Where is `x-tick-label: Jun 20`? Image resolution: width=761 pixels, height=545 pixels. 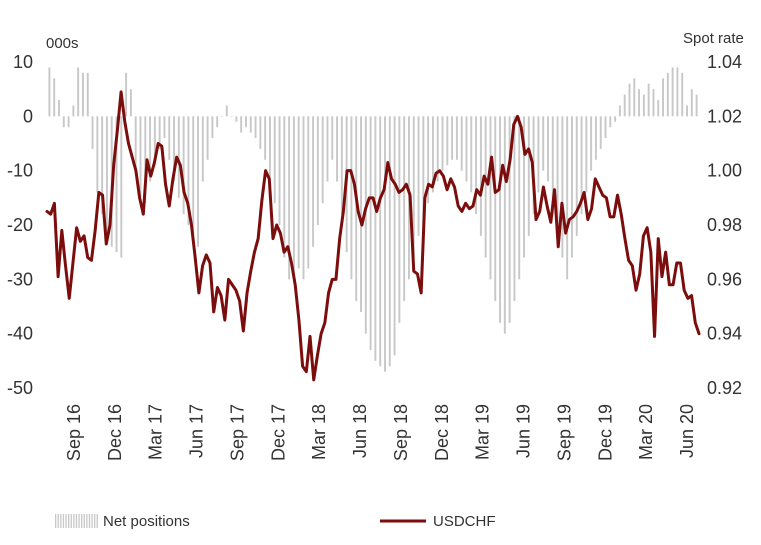
x-tick-label: Jun 20 is located at coordinates (687, 431).